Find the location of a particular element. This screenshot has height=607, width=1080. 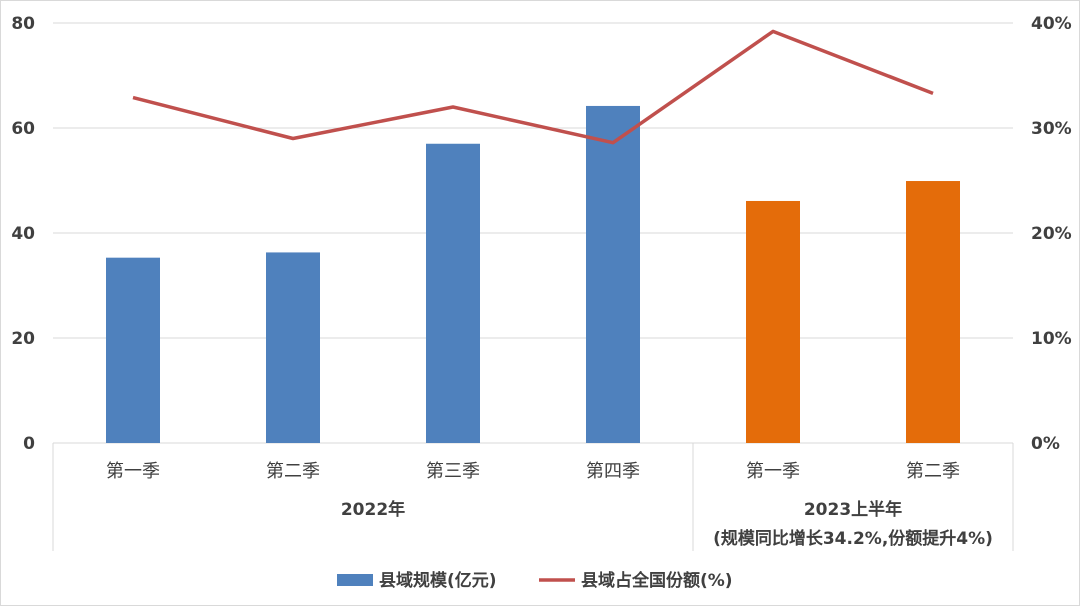

y-left-tick-label: 60 is located at coordinates (23, 129).